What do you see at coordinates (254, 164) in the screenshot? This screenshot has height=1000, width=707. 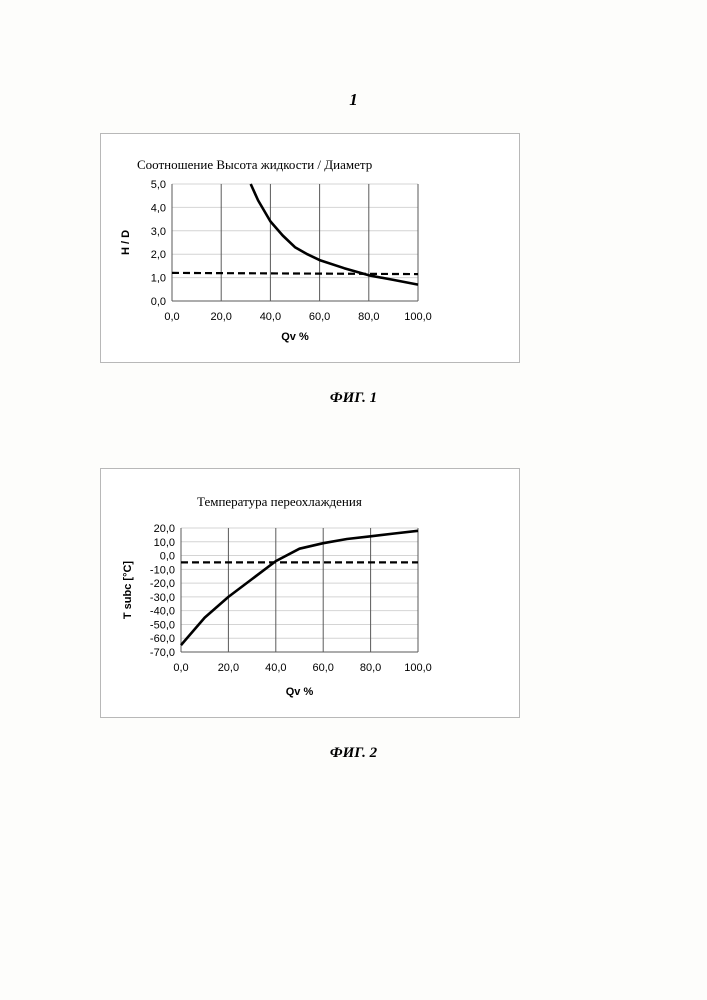 I see `chart-title: Соотношение Высота жидкости / Диаметр` at bounding box center [254, 164].